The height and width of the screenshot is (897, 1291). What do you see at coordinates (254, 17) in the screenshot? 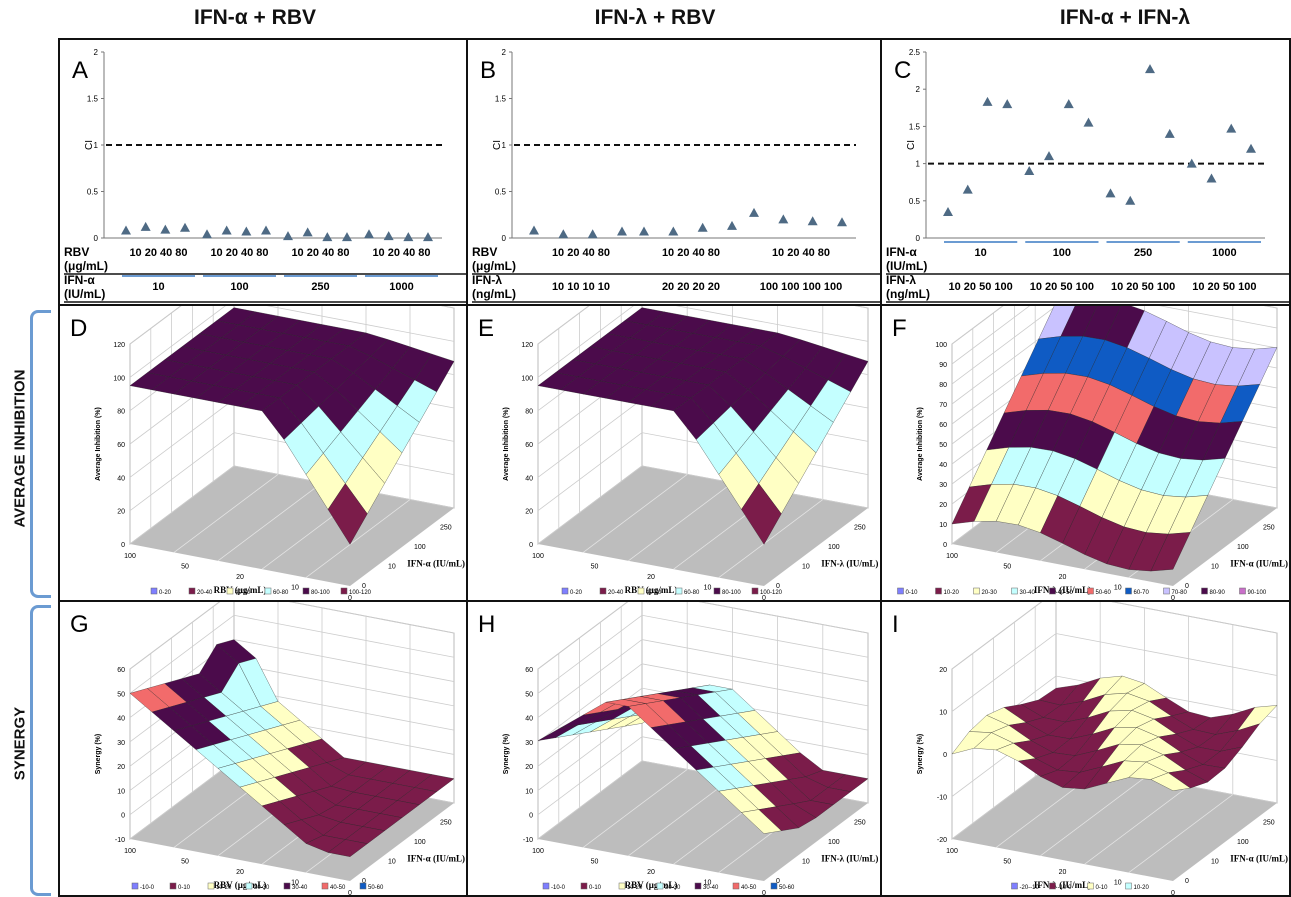
I see `column-title-ifna-rbv: IFN-α + RBV` at bounding box center [254, 17].